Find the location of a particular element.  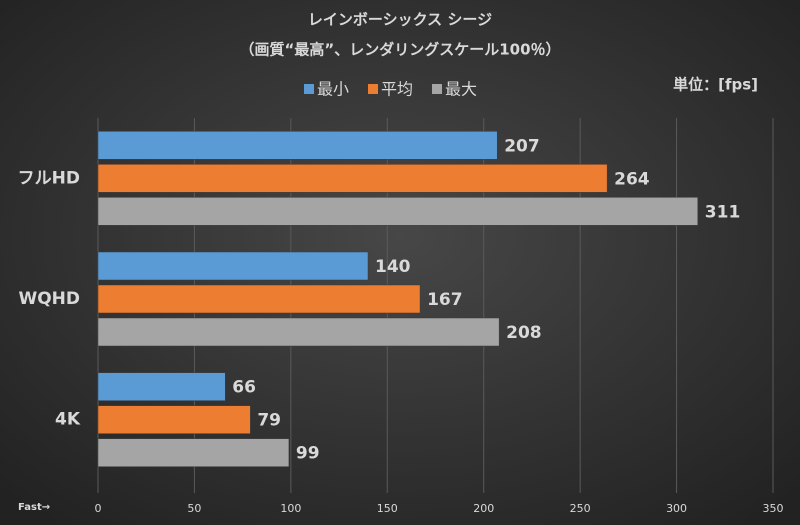

legend-label: 最大 is located at coordinates (461, 89).